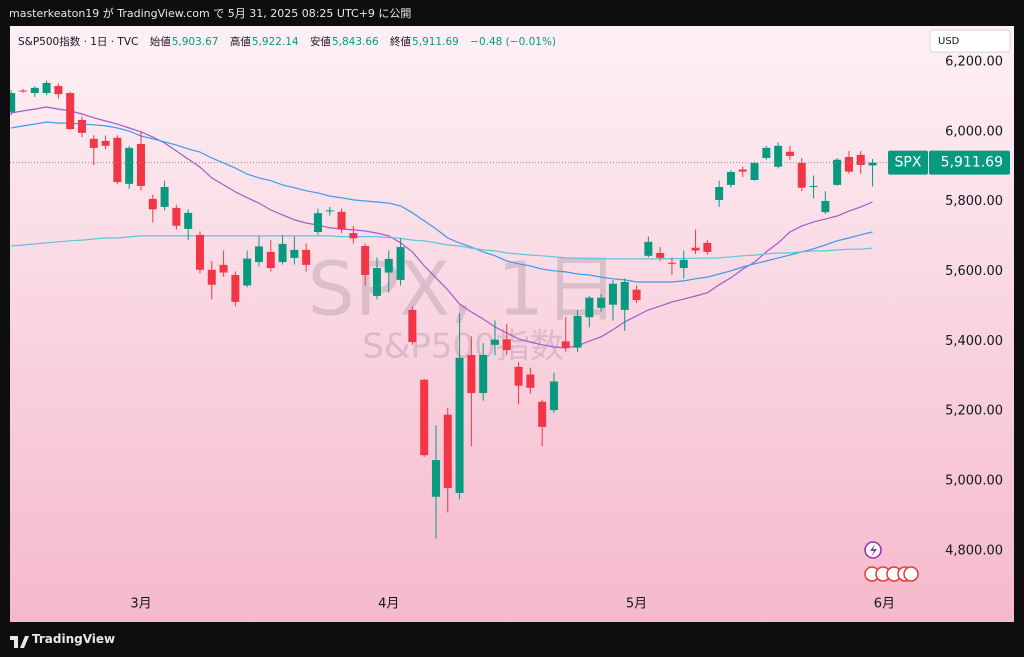  Describe the element at coordinates (972, 163) in the screenshot. I see `last-price-label: 5,911.69` at that location.